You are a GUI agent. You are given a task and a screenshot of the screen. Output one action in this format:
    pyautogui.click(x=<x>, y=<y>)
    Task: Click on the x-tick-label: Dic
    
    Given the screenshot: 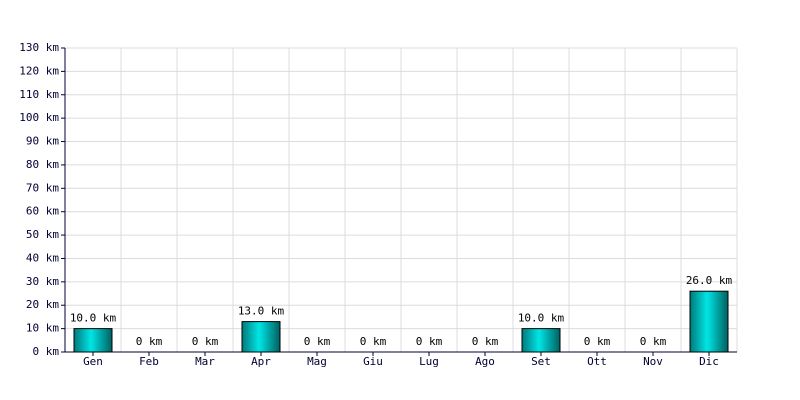 What is the action you would take?
    pyautogui.click(x=709, y=361)
    